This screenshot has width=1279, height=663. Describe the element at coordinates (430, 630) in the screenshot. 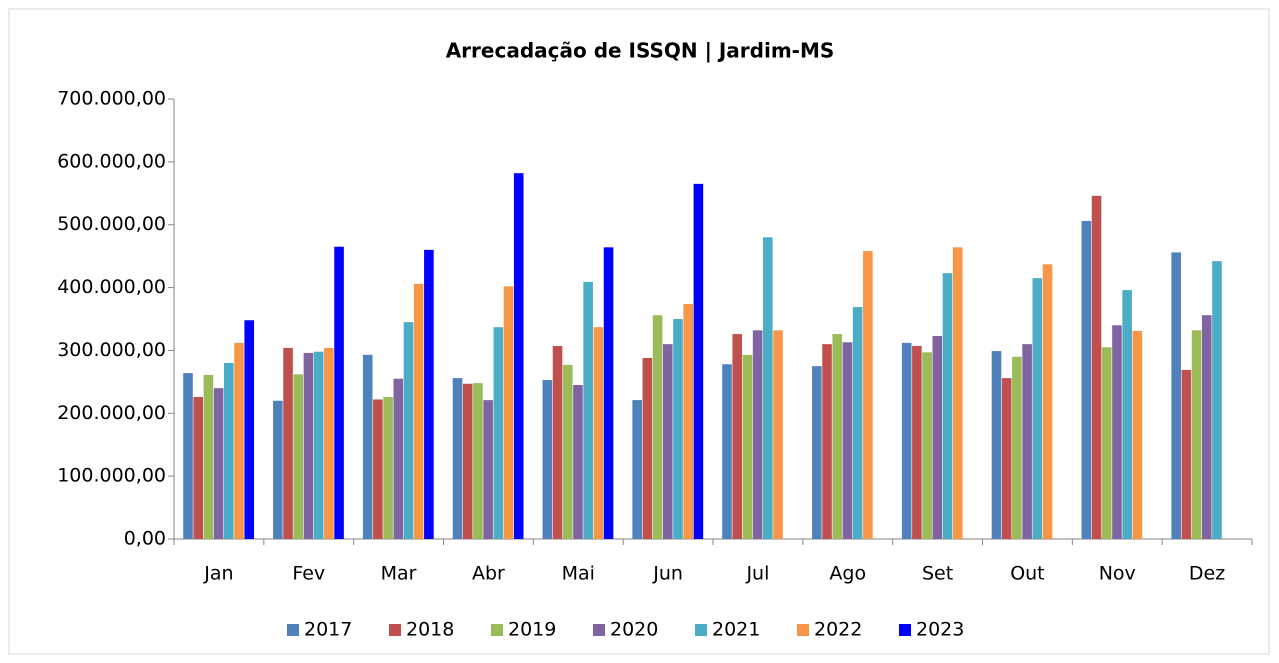

I see `legend-label: 2018` at that location.